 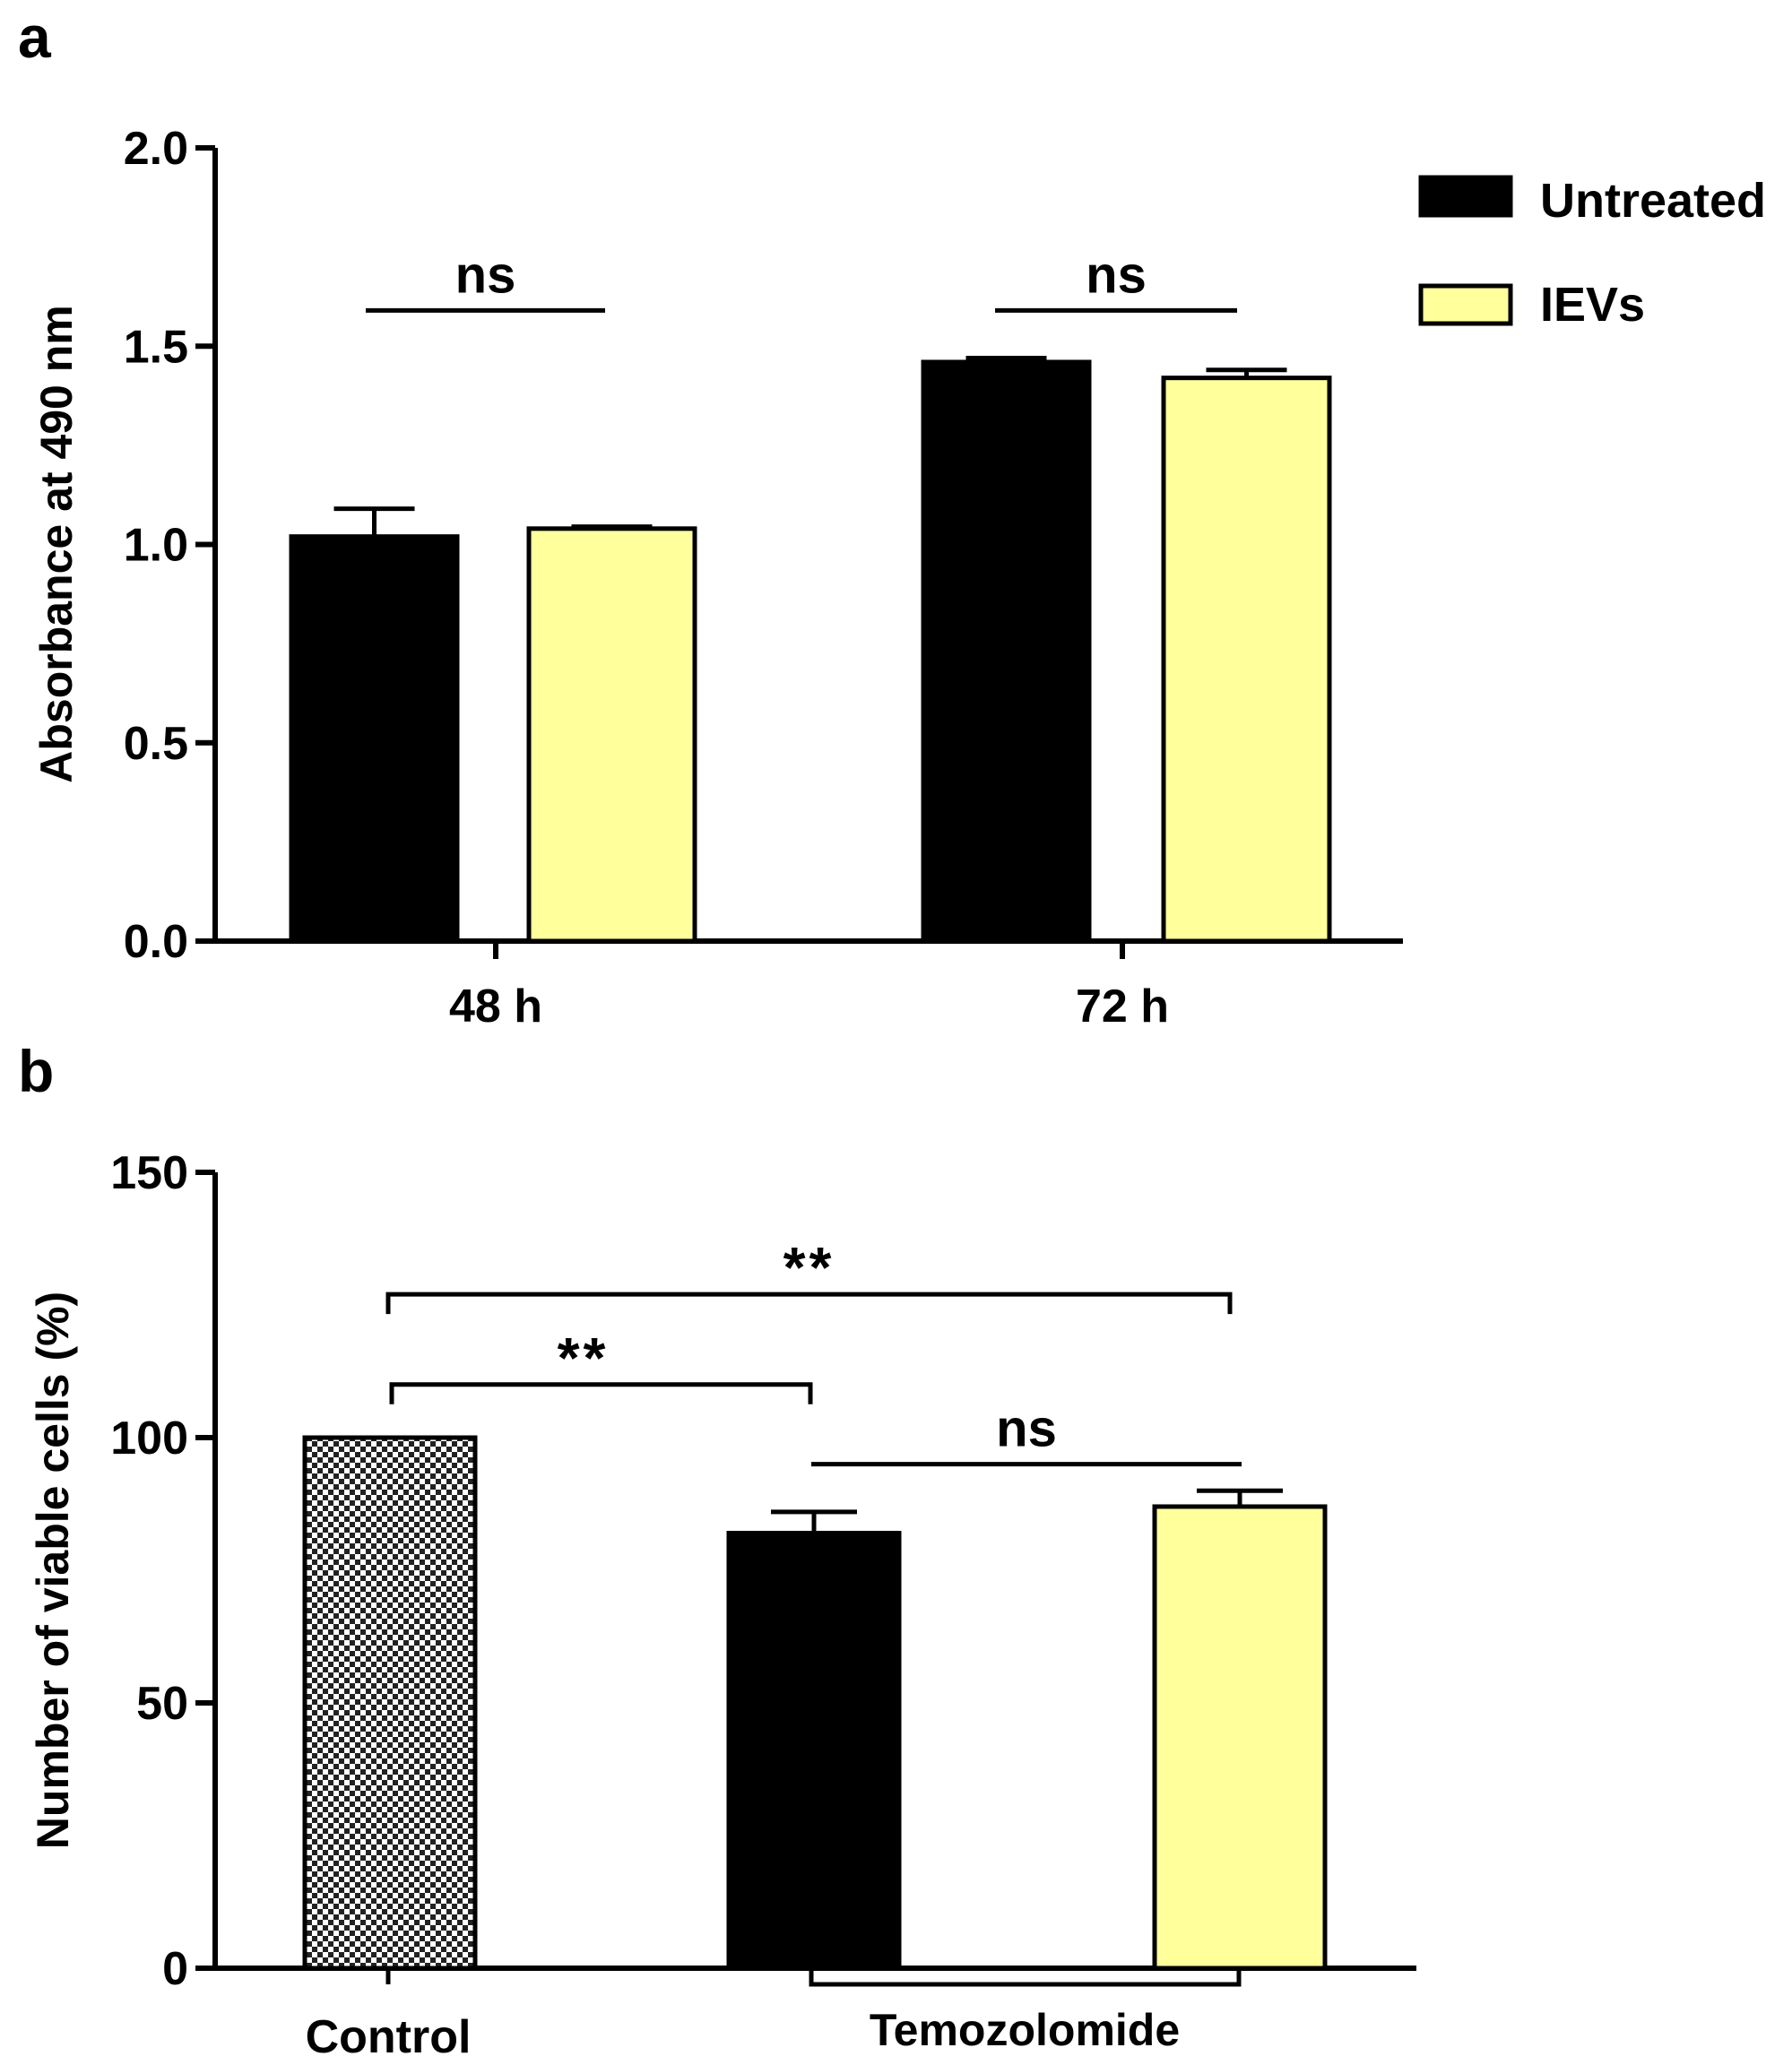 What do you see at coordinates (156, 546) in the screenshot?
I see `panel-a-ytick-label-2: 1.0` at bounding box center [156, 546].